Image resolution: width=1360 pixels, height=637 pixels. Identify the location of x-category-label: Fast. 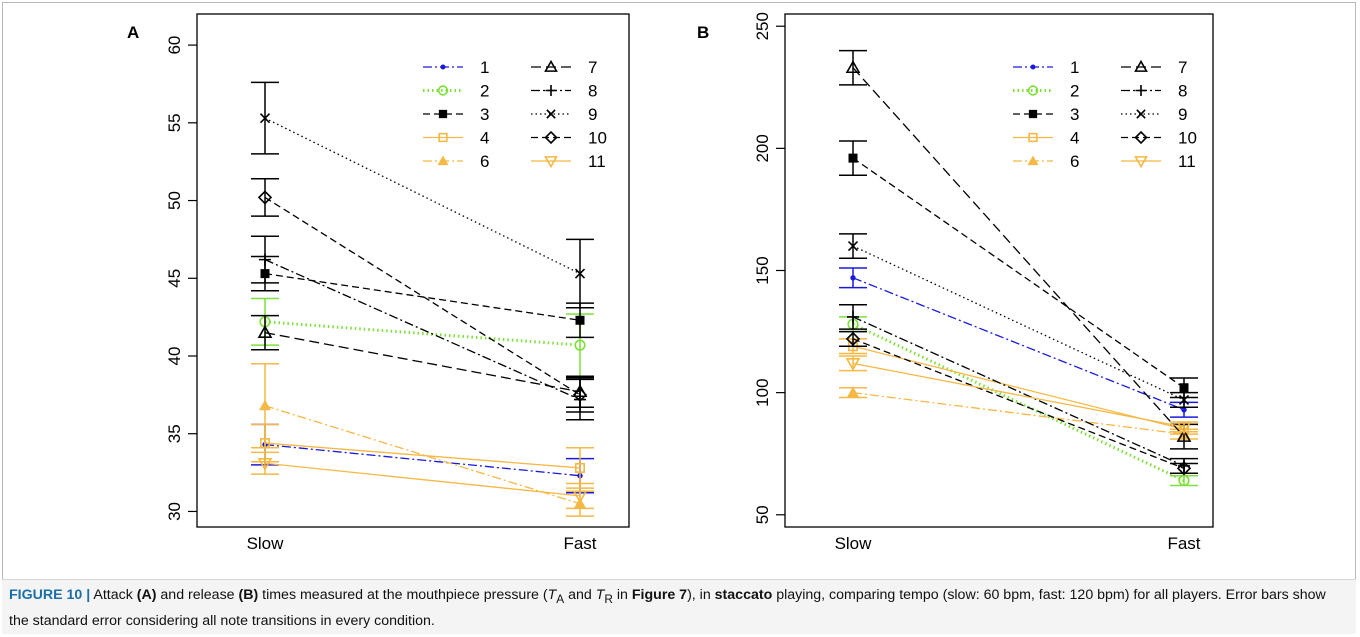
(579, 543).